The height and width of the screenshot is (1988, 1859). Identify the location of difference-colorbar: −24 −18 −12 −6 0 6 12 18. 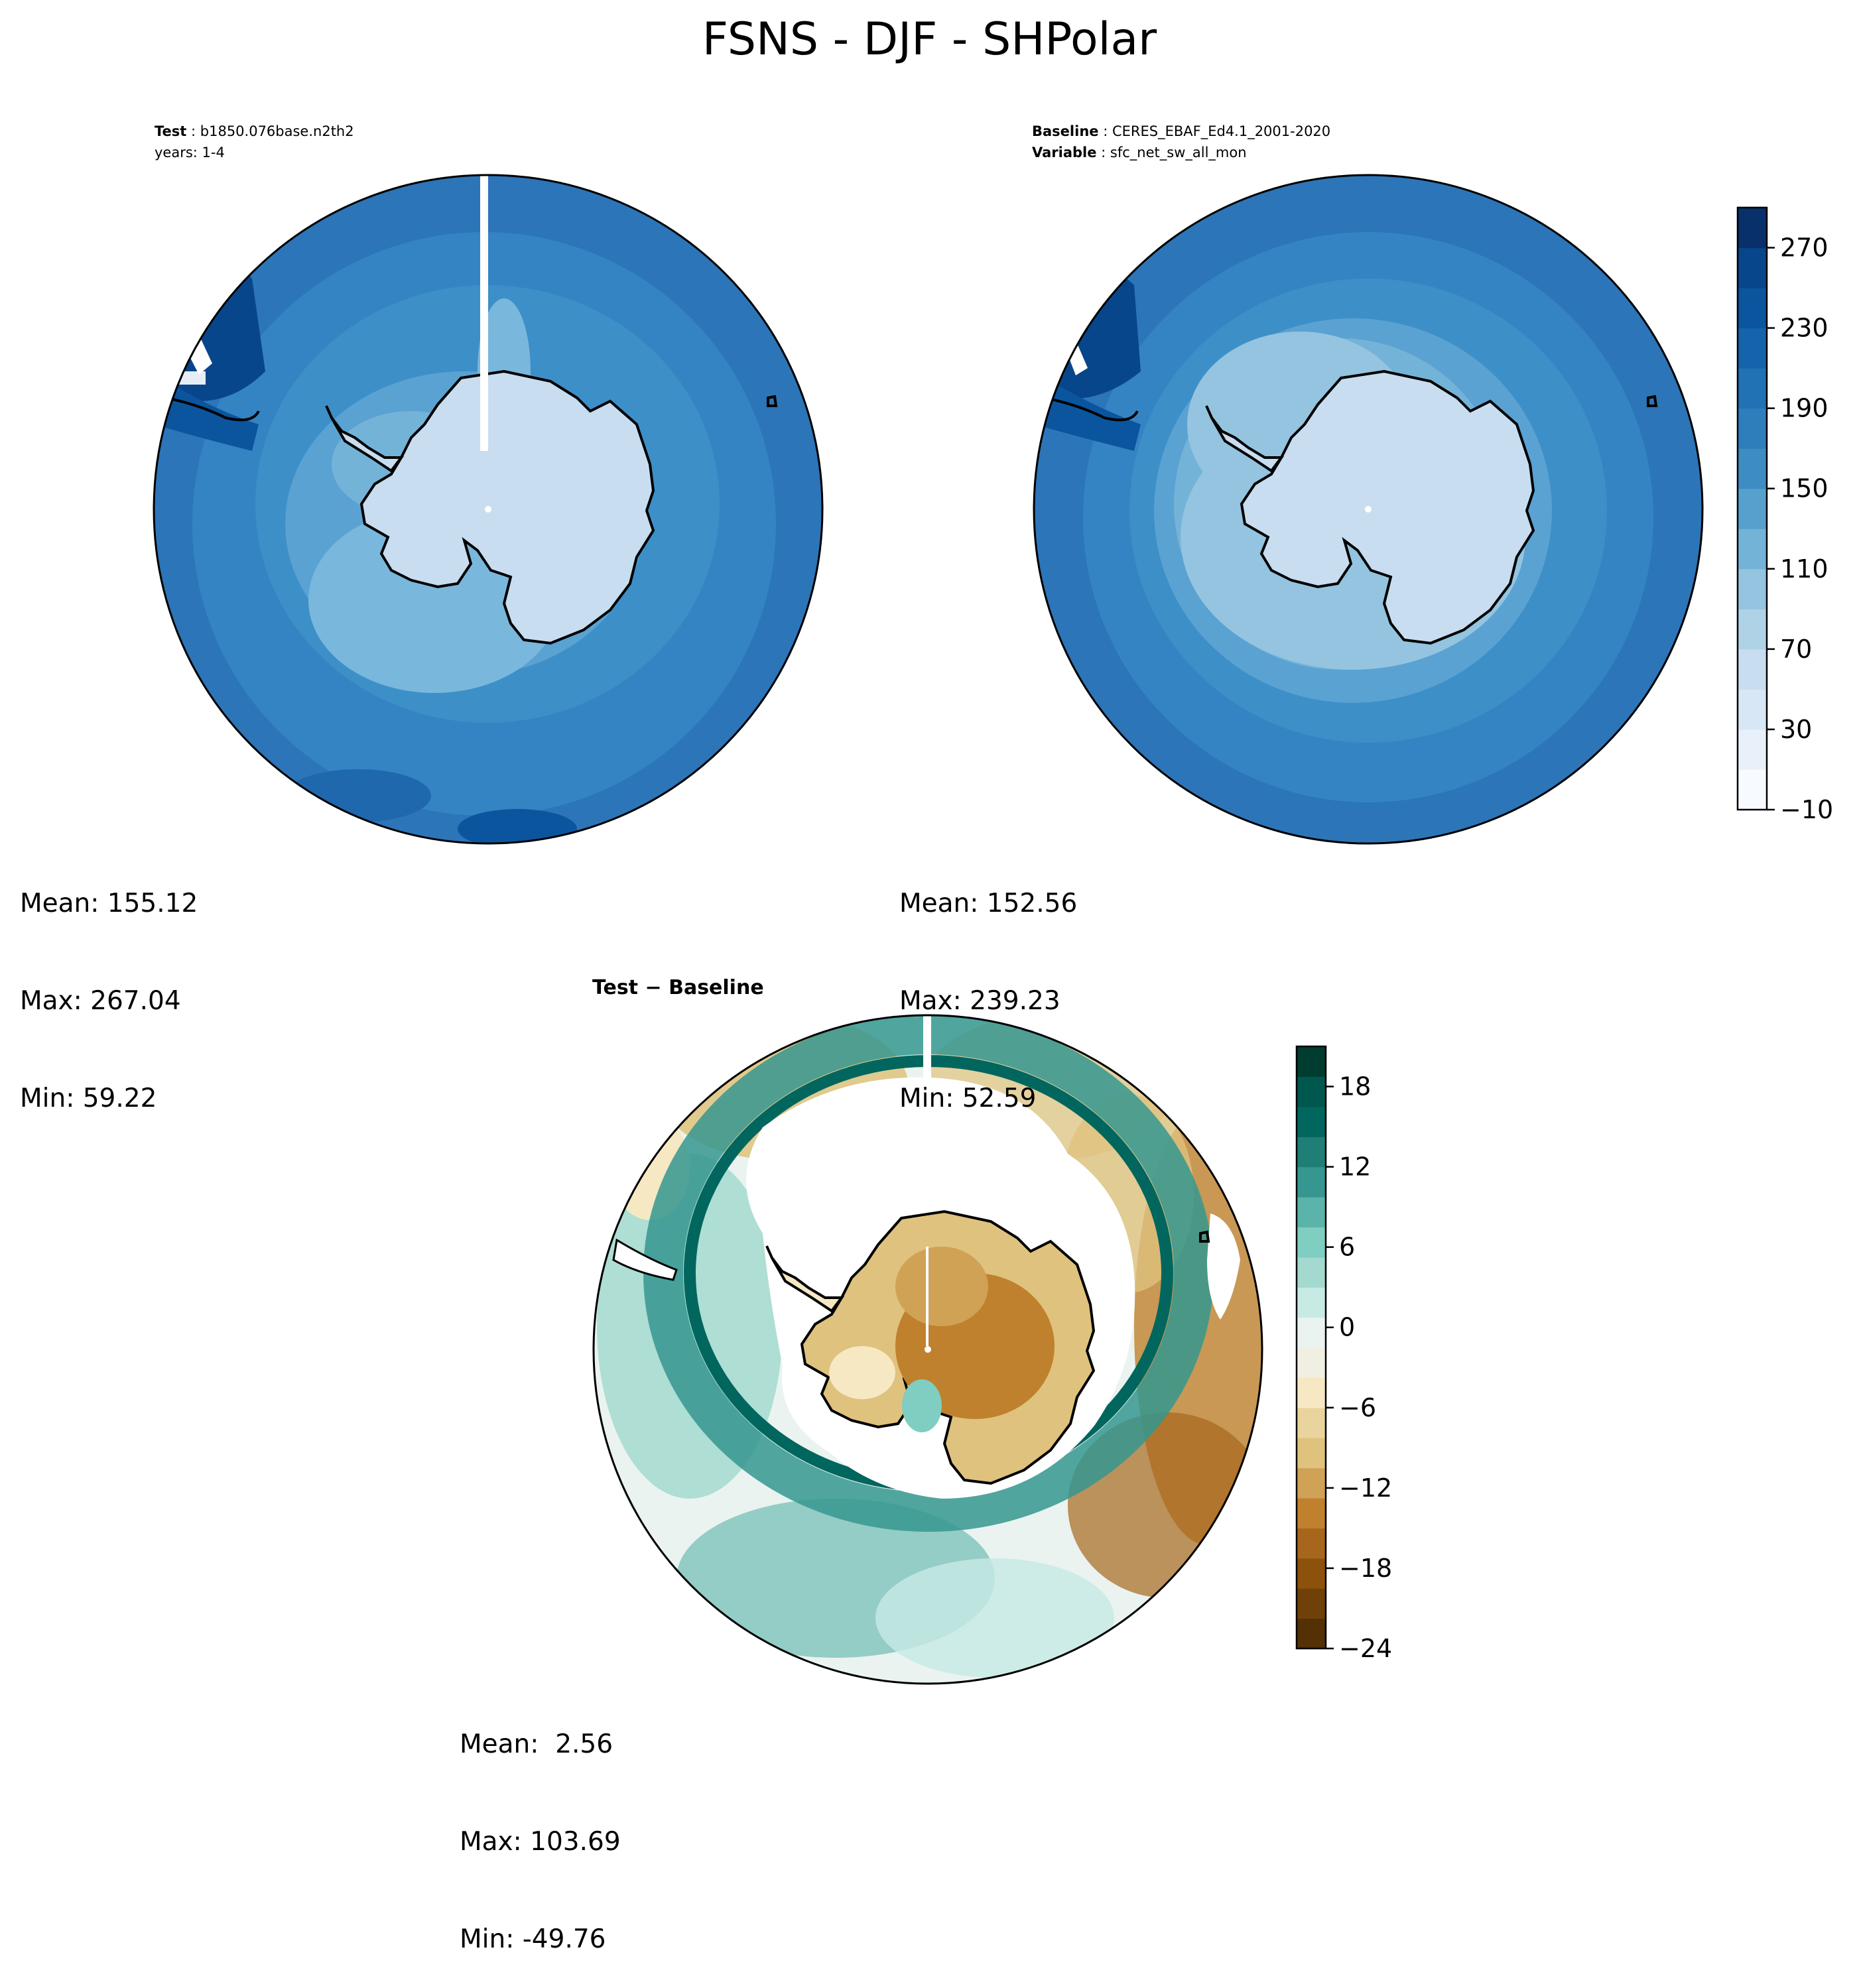
(1344, 1354).